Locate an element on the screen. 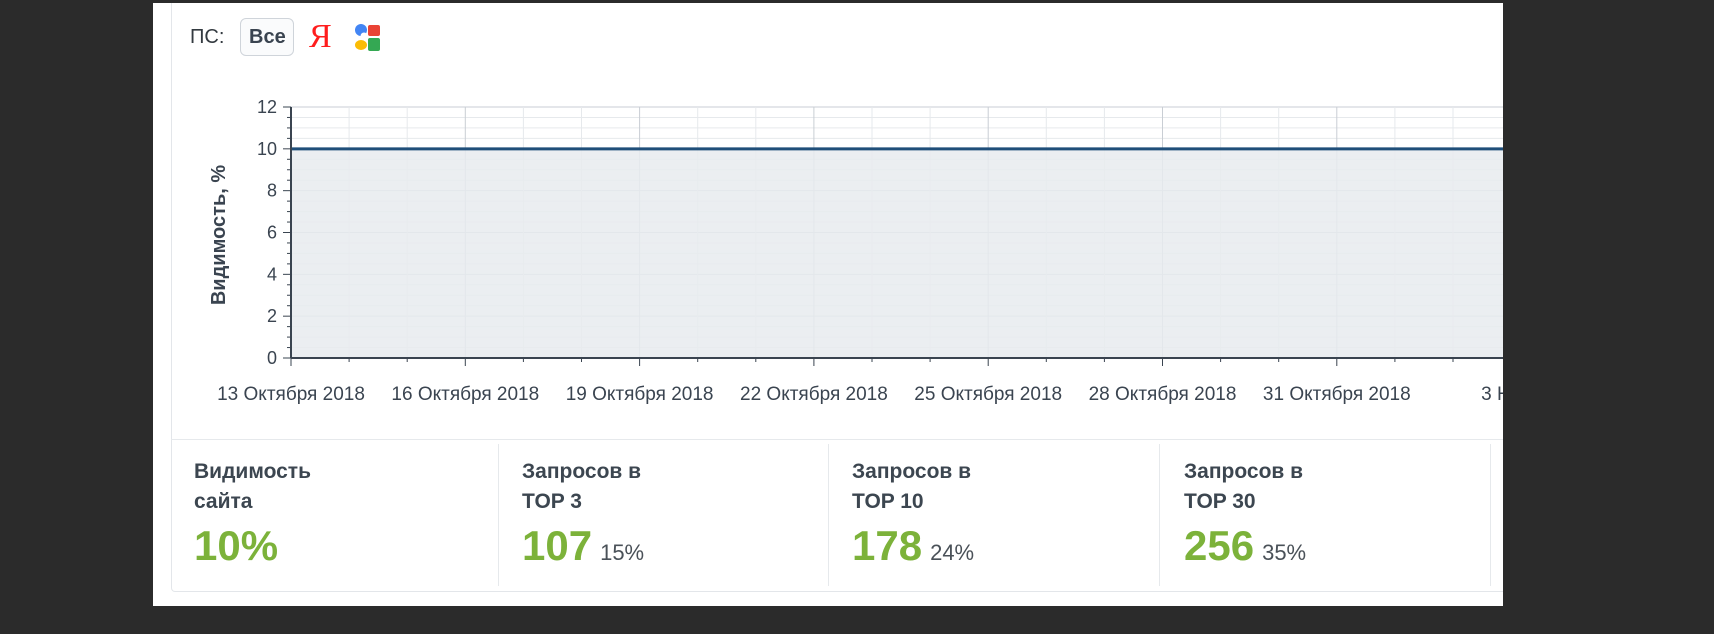  stat-percent: 15% is located at coordinates (622, 552).